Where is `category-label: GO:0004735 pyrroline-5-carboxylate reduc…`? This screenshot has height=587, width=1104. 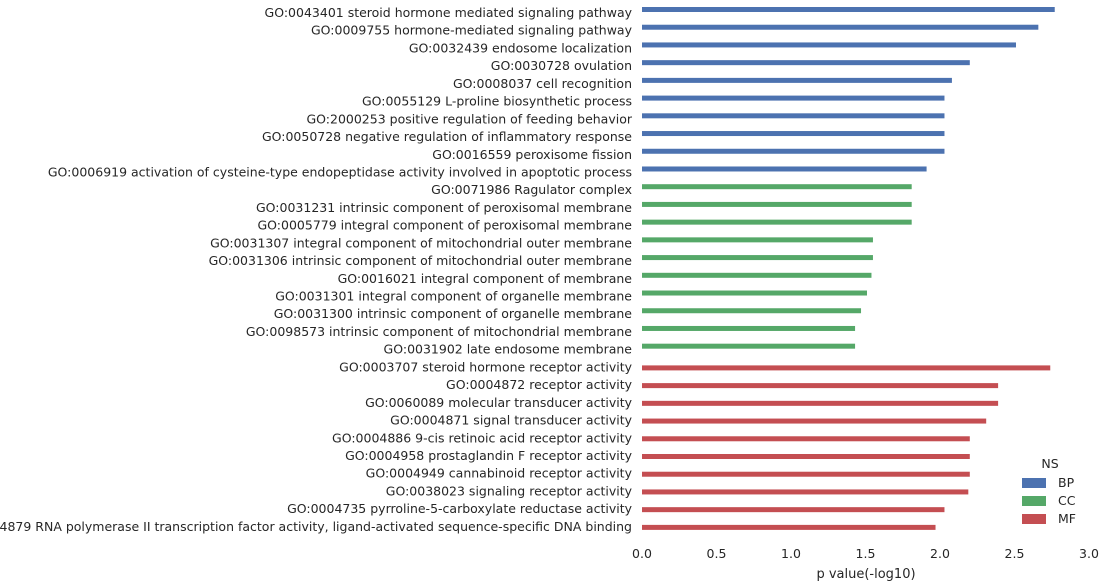
category-label: GO:0004735 pyrroline-5-carboxylate reduc… is located at coordinates (460, 508).